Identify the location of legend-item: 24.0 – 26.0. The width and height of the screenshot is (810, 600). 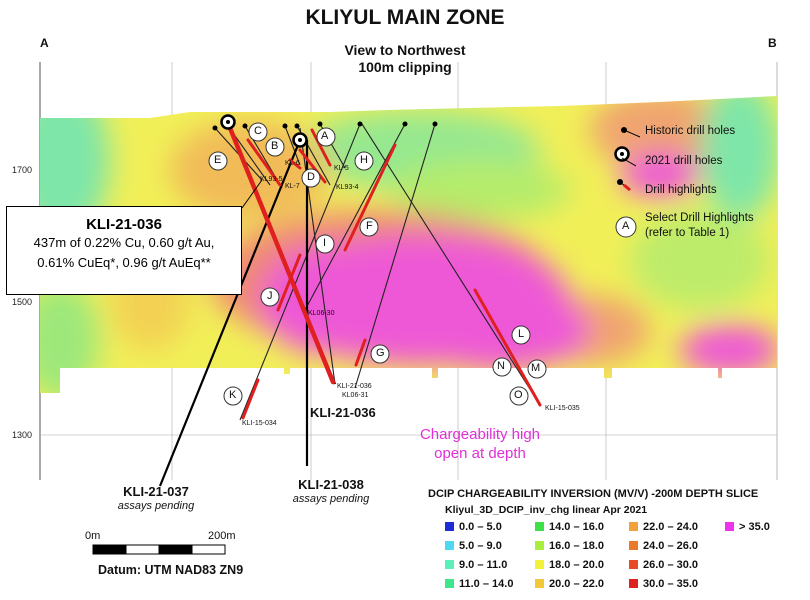
(663, 546).